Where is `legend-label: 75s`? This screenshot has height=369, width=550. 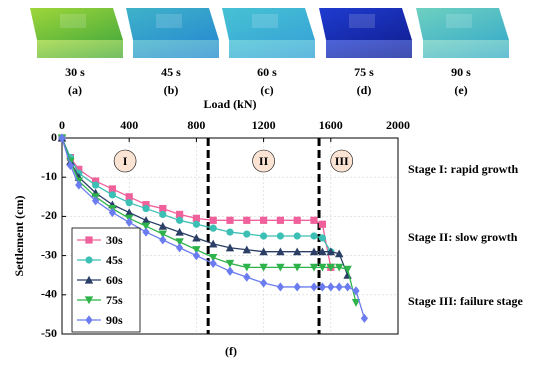 legend-label: 75s is located at coordinates (114, 300).